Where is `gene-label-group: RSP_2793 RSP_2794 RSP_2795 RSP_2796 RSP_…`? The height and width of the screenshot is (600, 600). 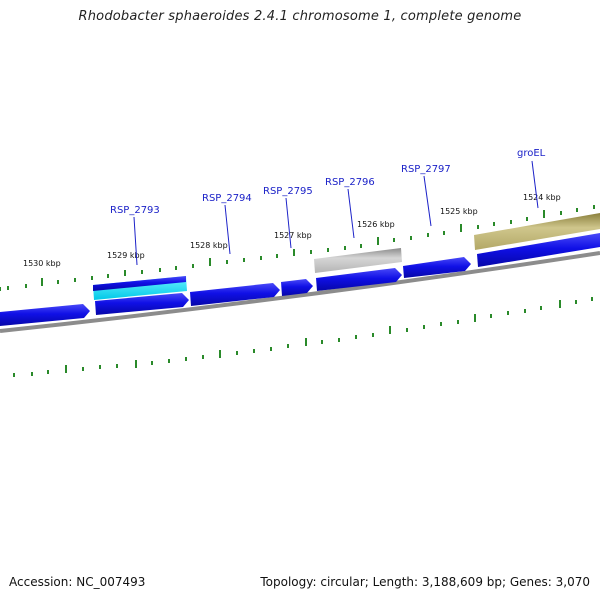 gene-label-group: RSP_2793 RSP_2794 RSP_2795 RSP_2796 RSP_… is located at coordinates (328, 207).